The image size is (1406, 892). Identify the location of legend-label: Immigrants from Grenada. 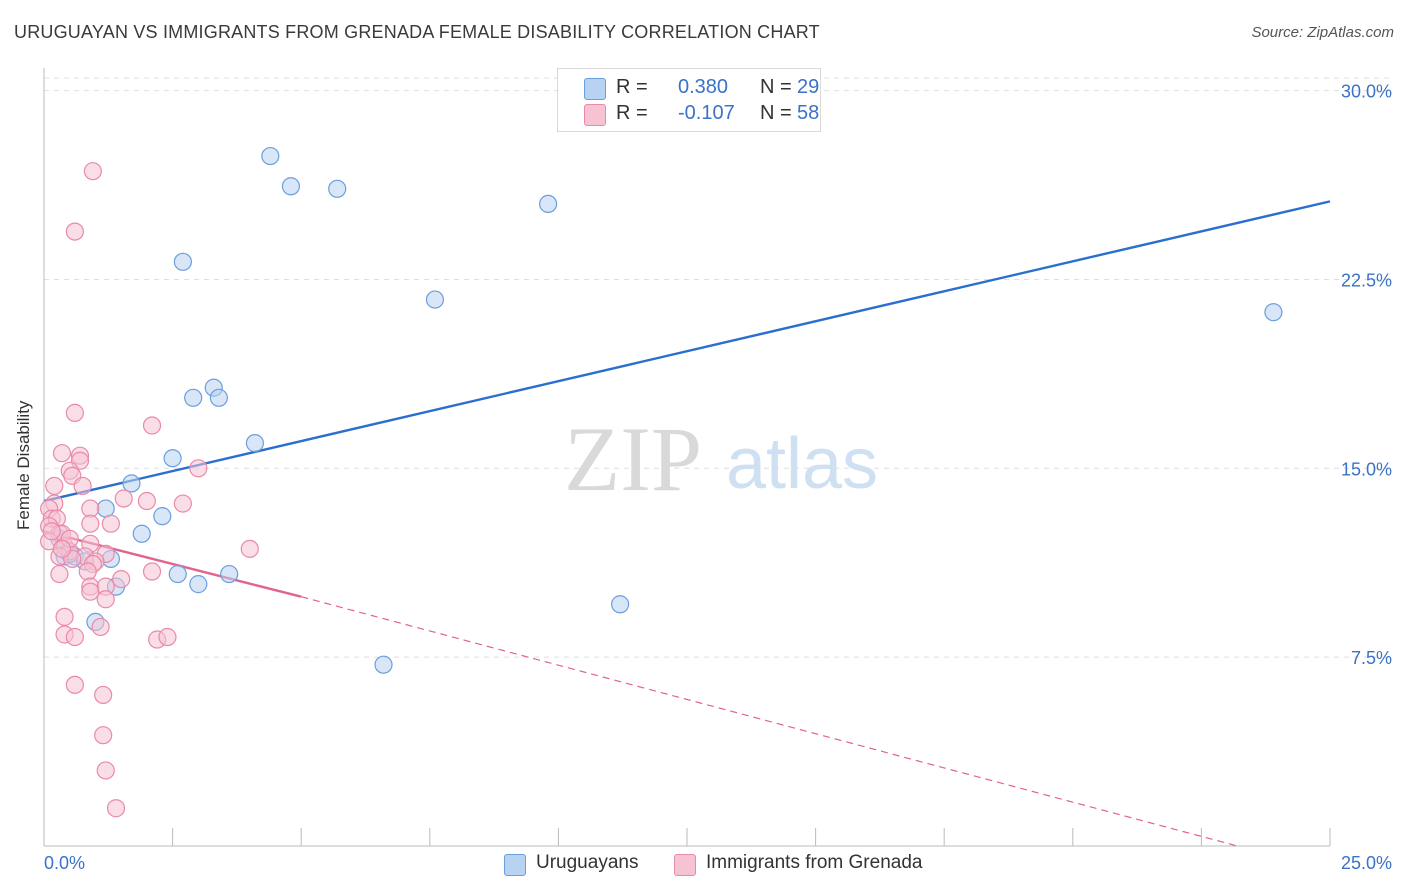
(814, 862).